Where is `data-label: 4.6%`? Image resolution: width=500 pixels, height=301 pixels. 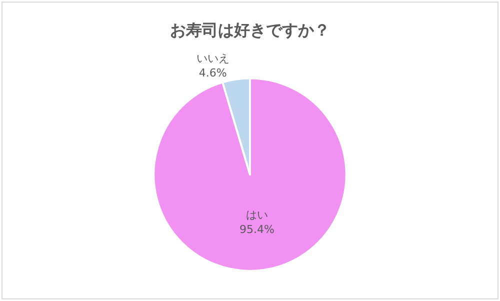
data-label: 4.6% is located at coordinates (212, 73).